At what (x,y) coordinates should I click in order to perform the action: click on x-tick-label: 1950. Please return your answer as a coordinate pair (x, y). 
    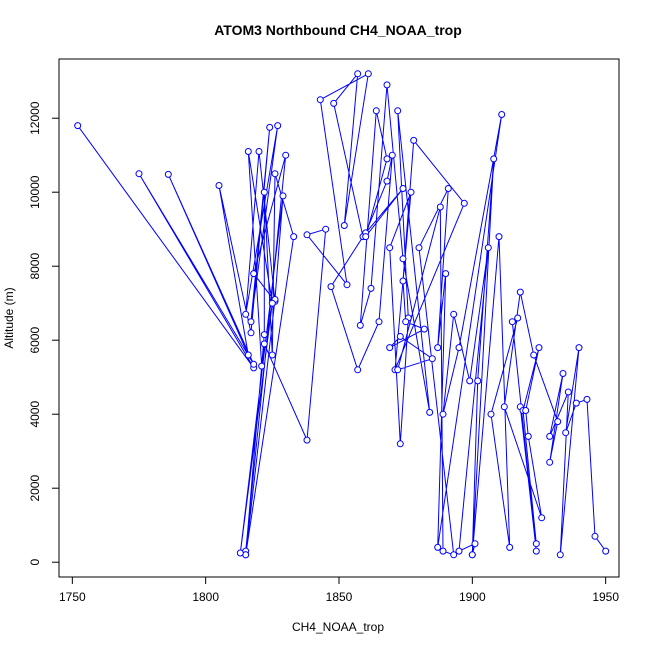
    Looking at the image, I should click on (605, 597).